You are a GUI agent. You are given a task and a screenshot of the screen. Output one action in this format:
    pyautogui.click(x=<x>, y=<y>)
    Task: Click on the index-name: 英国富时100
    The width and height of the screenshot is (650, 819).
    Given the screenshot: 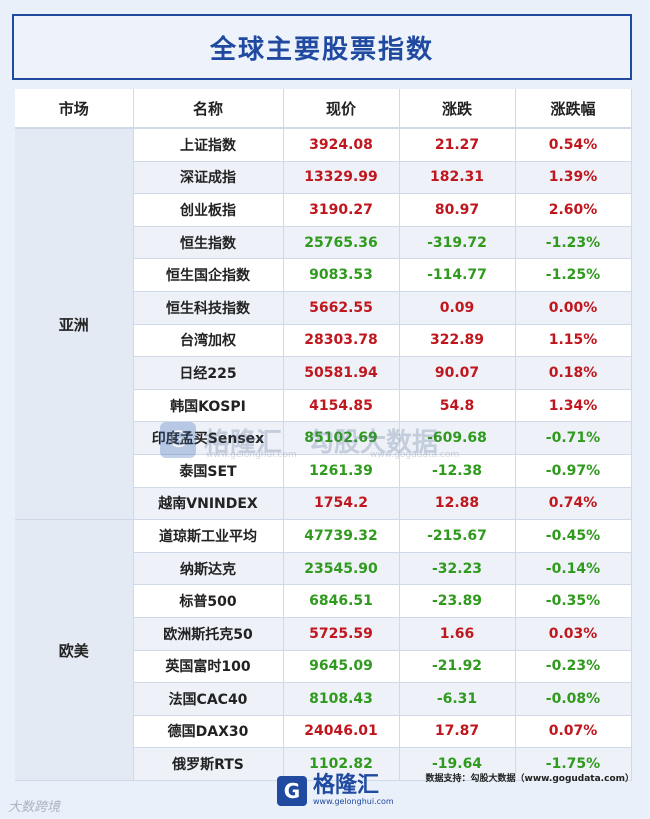 What is the action you would take?
    pyautogui.click(x=208, y=667)
    